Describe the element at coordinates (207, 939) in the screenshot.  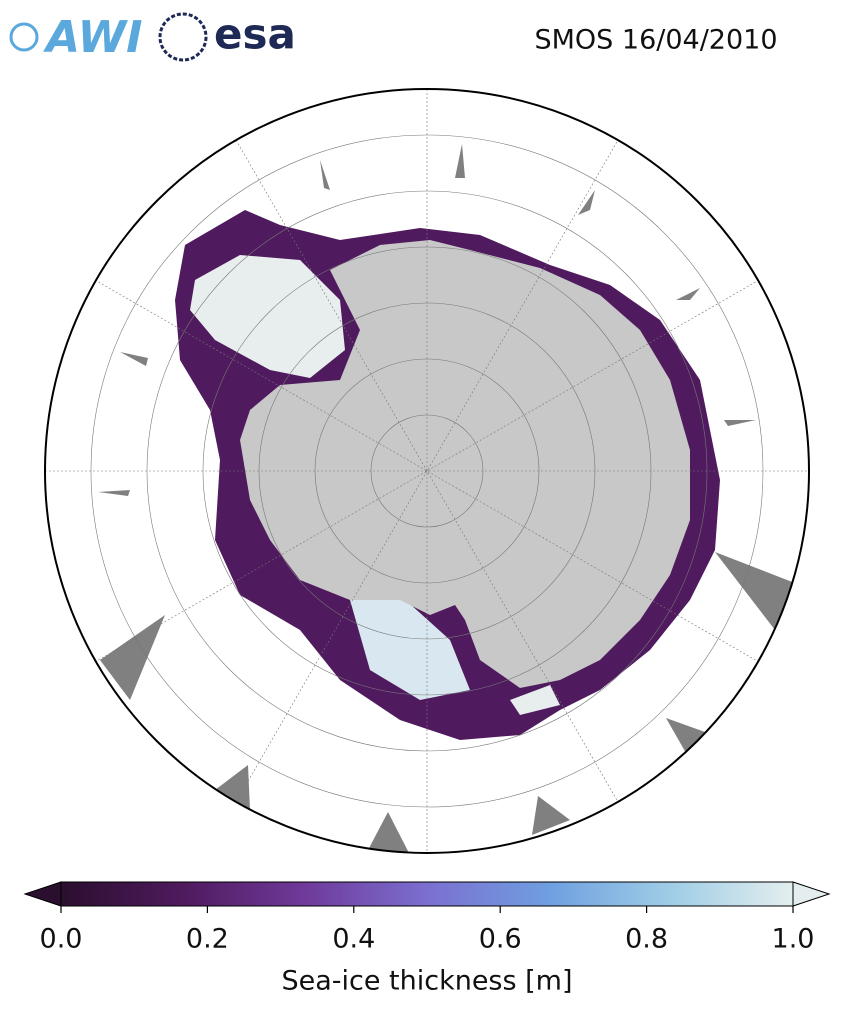
I see `colorbar-tick-label: 0.2` at that location.